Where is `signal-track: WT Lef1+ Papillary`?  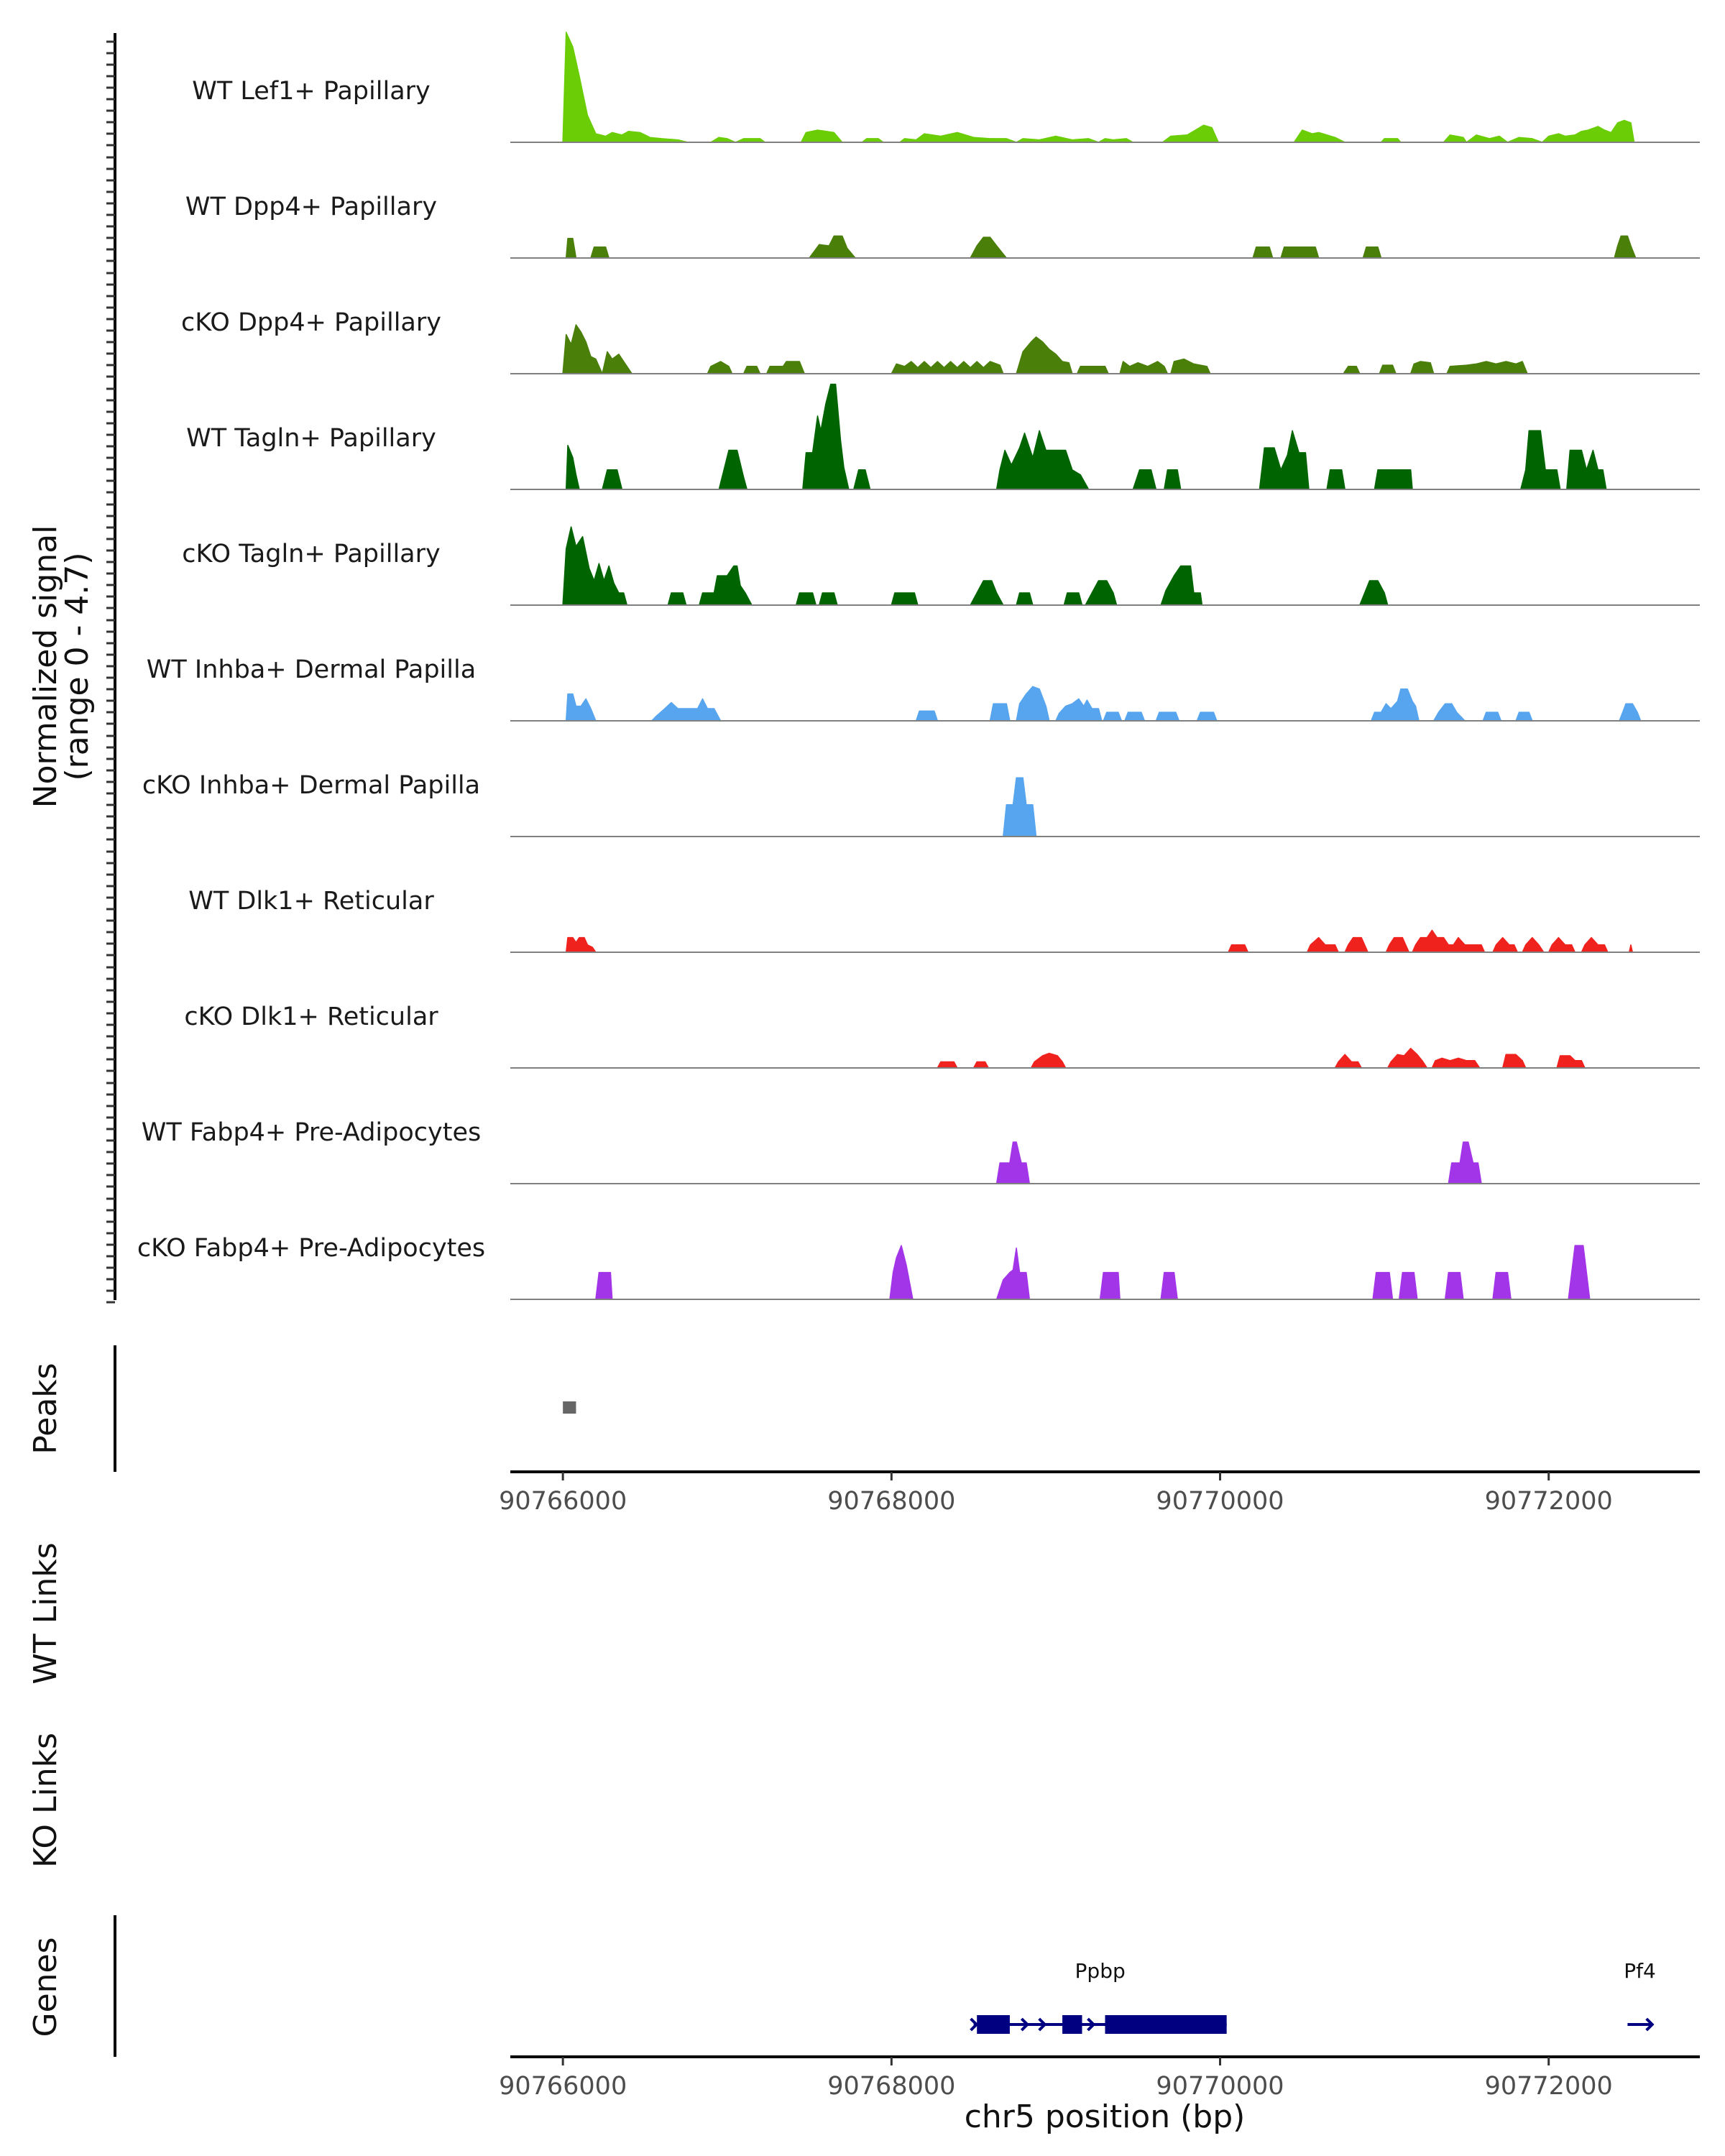
signal-track: WT Lef1+ Papillary is located at coordinates (946, 87).